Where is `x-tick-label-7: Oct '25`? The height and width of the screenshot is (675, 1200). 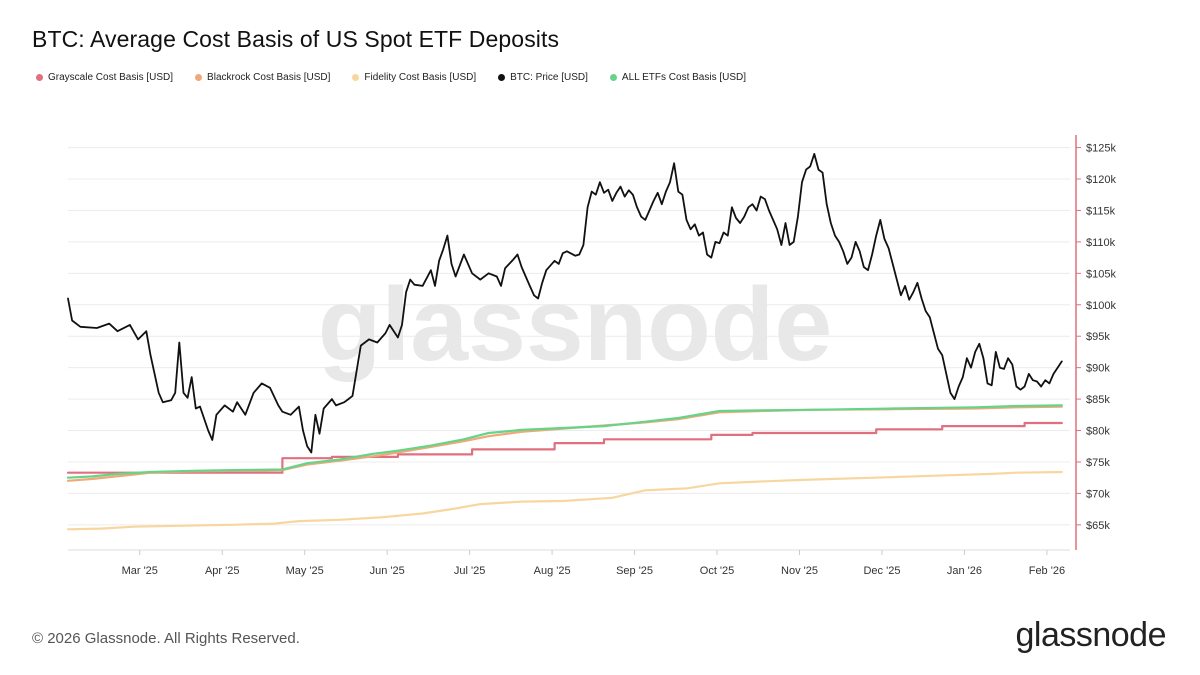 x-tick-label-7: Oct '25 is located at coordinates (717, 571).